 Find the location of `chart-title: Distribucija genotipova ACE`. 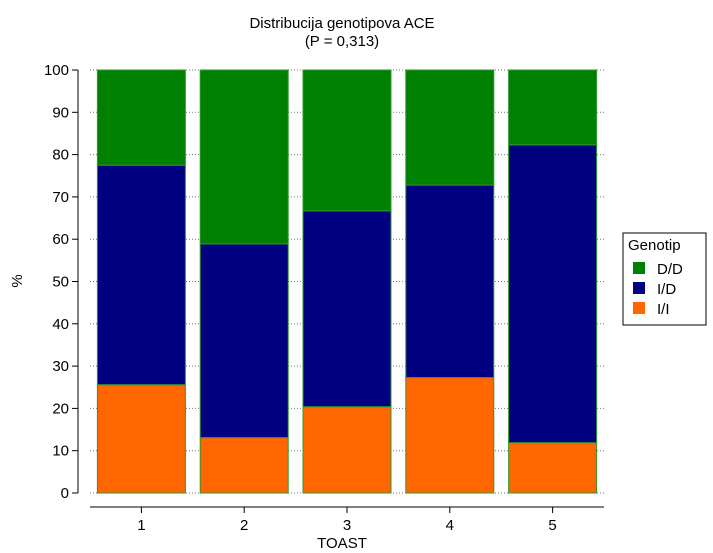

chart-title: Distribucija genotipova ACE is located at coordinates (341, 23).